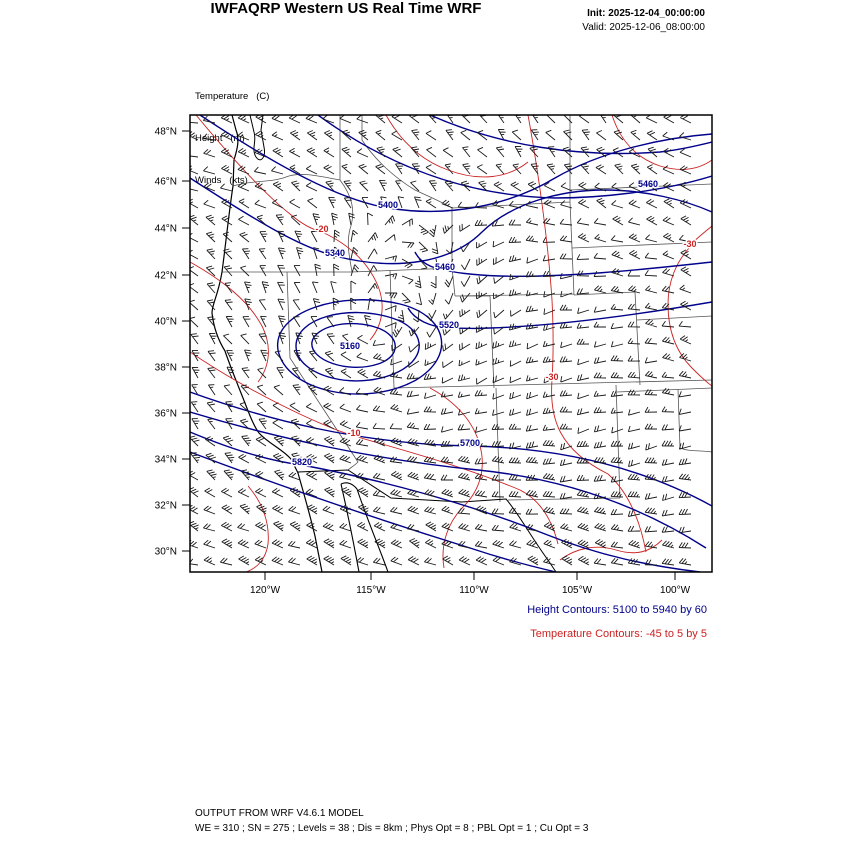 The width and height of the screenshot is (850, 850). I want to click on svg-text: 110°W, so click(474, 590).